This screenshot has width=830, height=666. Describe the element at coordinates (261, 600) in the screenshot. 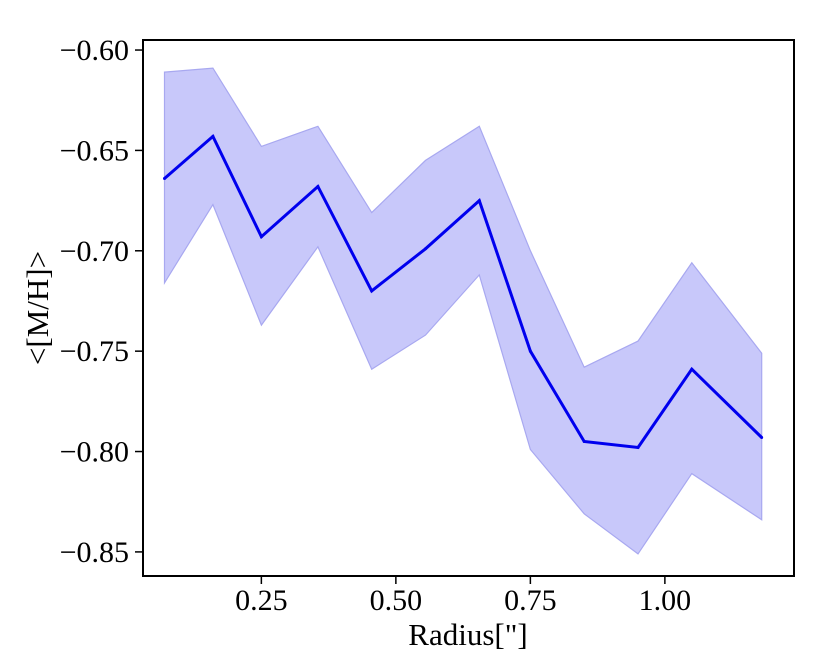

I see `x-tick-label: 0.25` at that location.